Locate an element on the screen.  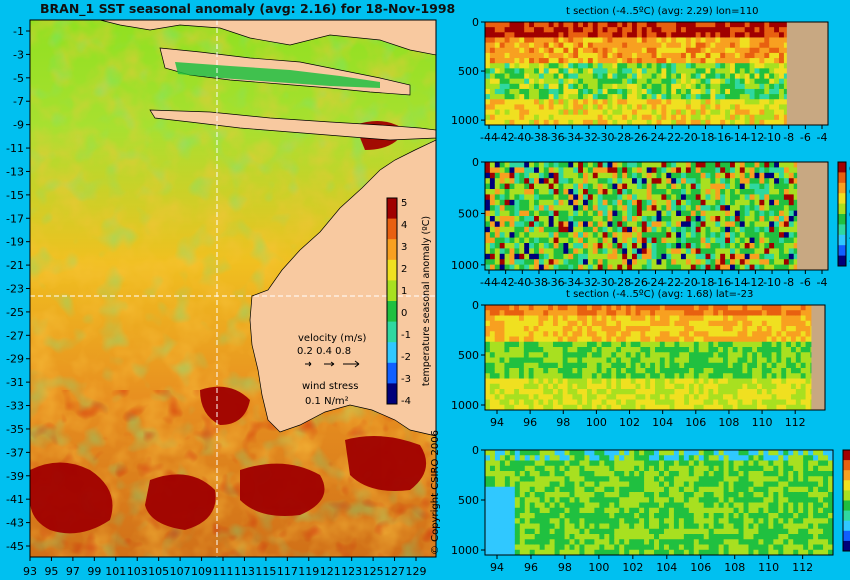
section-x-tick-label: -36 is located at coordinates (556, 282).